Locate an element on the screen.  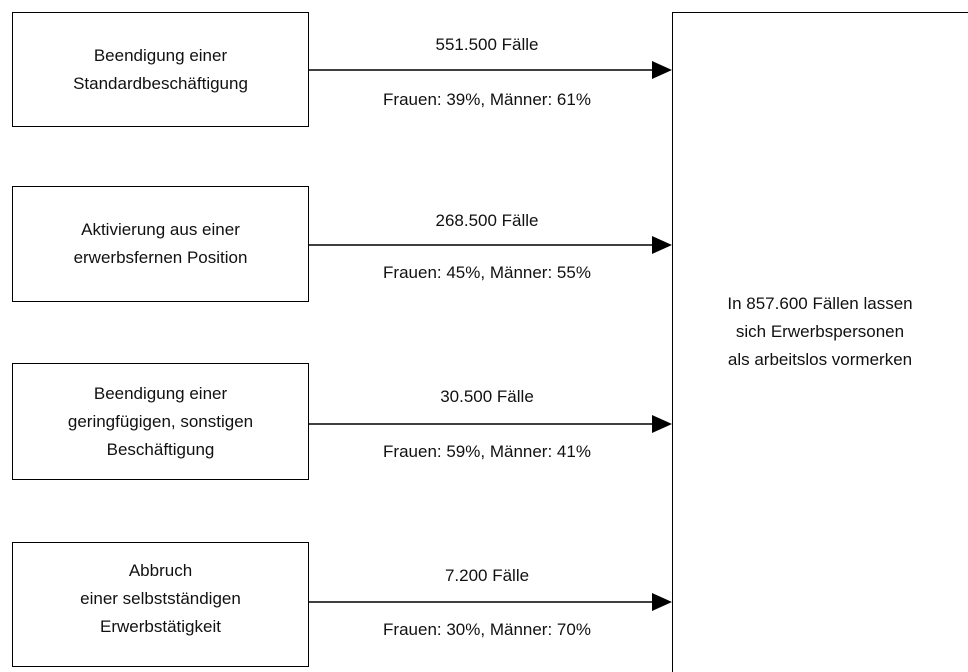
target-line: sich Erwerbspersonen is located at coordinates (820, 331).